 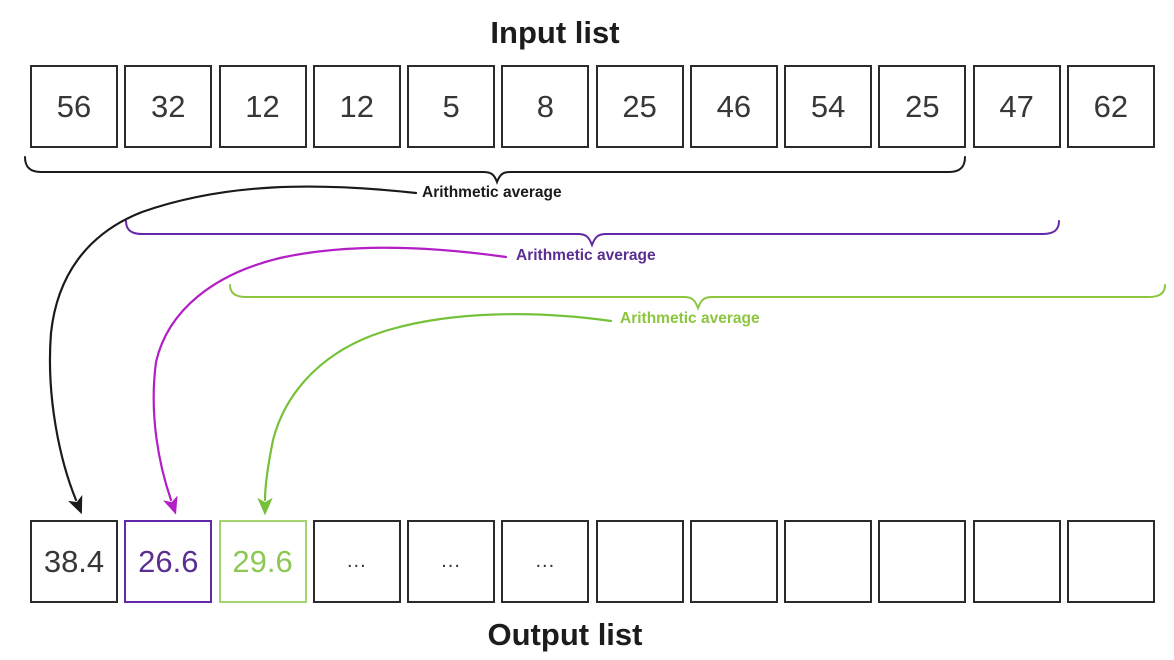 What do you see at coordinates (592, 234) in the screenshot?
I see `purple-window-brace` at bounding box center [592, 234].